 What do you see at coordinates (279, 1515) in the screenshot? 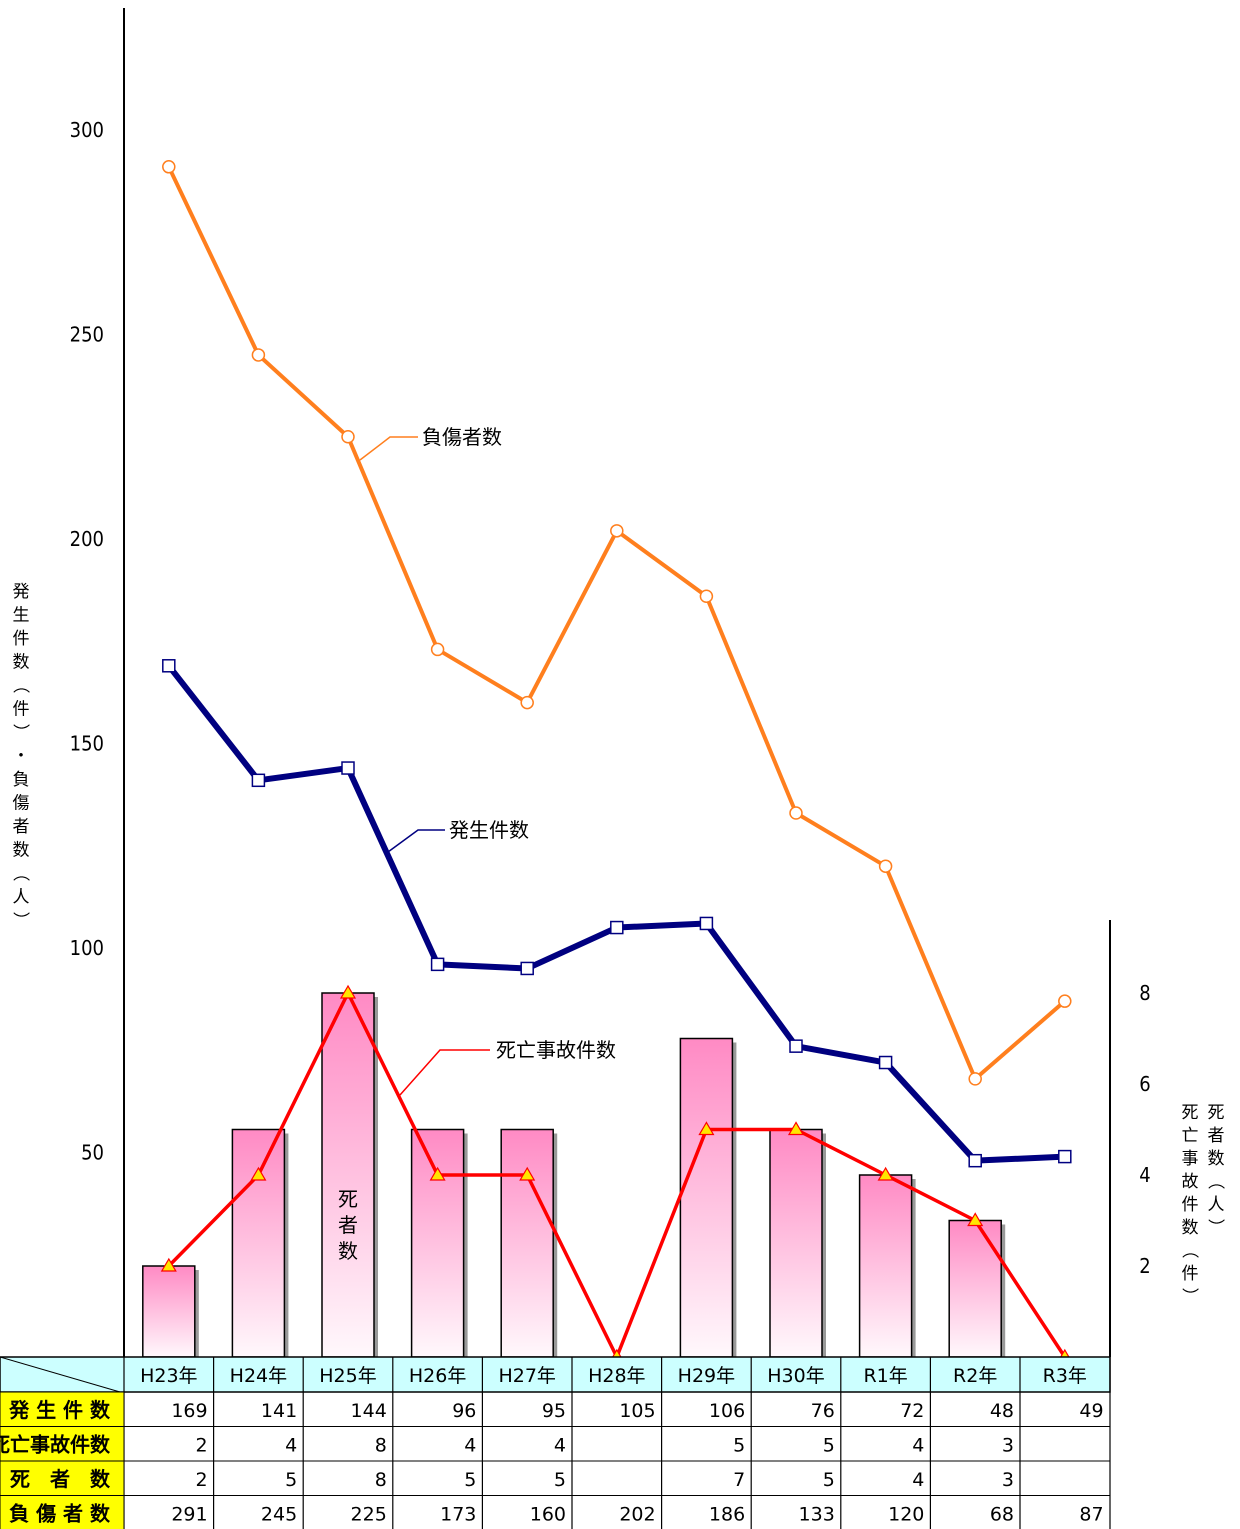
I see `table-cell: 245` at bounding box center [279, 1515].